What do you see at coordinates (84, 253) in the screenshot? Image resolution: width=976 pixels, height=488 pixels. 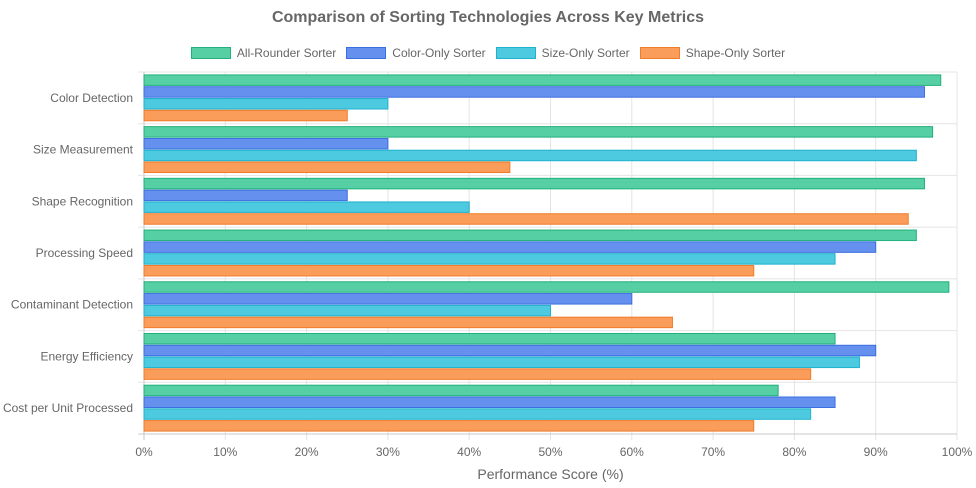 I see `y-tick-label: Processing Speed` at bounding box center [84, 253].